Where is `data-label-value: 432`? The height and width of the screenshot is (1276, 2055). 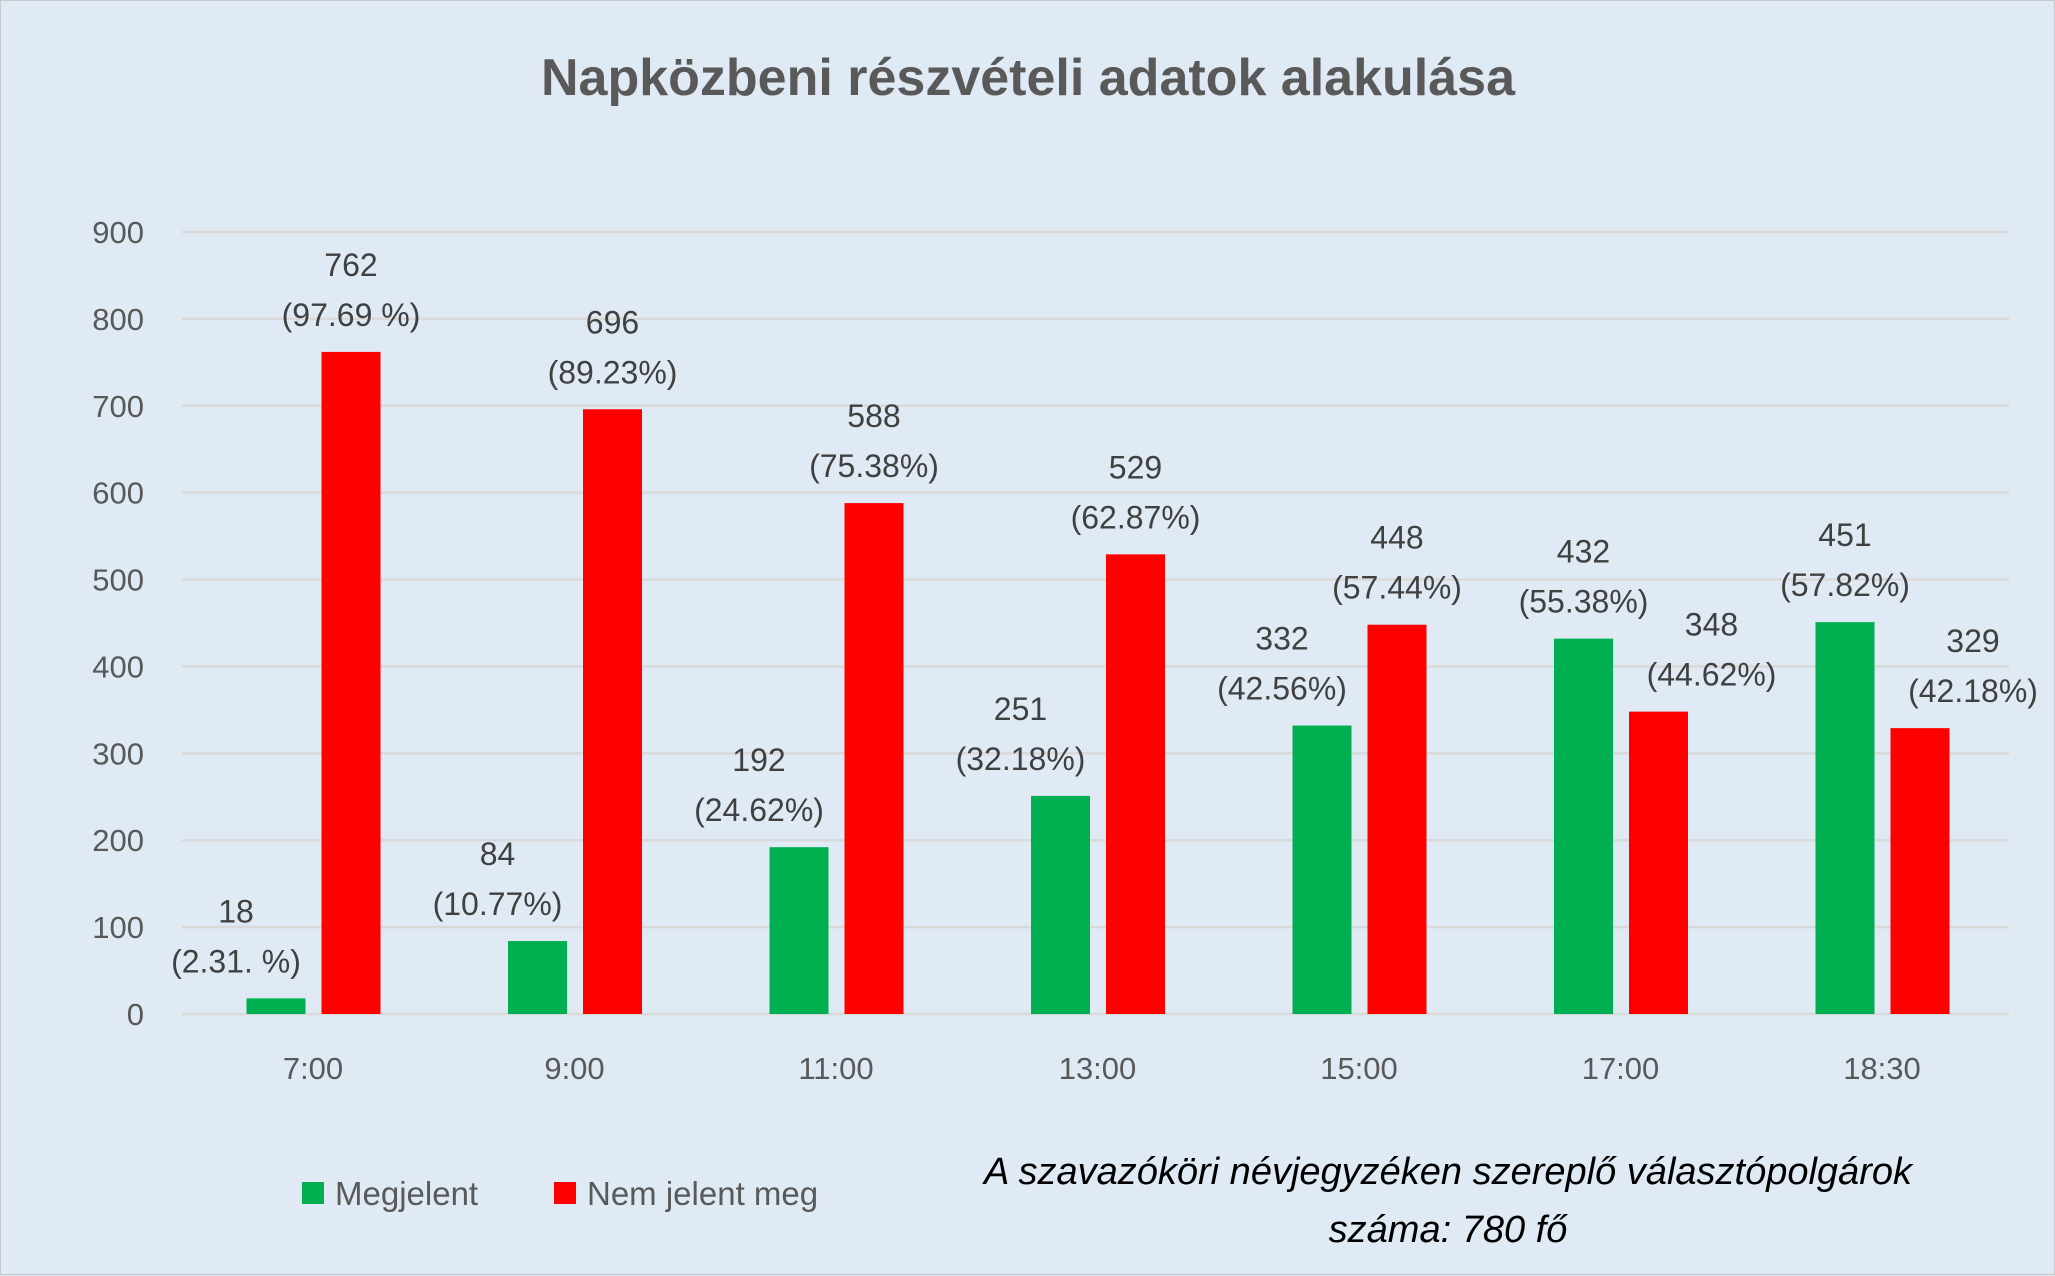 data-label-value: 432 is located at coordinates (1583, 552).